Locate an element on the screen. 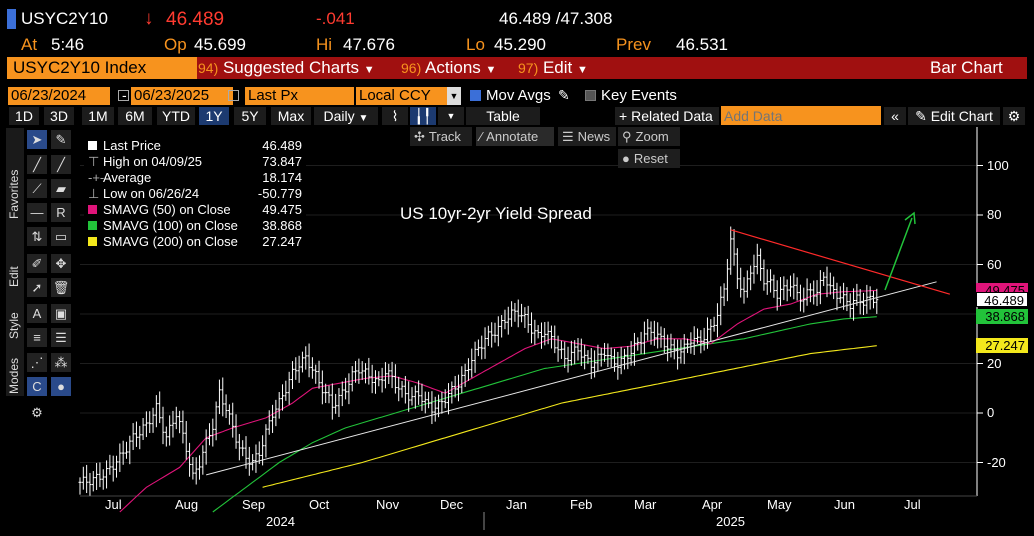  font-style-icon: A is located at coordinates (37, 313).